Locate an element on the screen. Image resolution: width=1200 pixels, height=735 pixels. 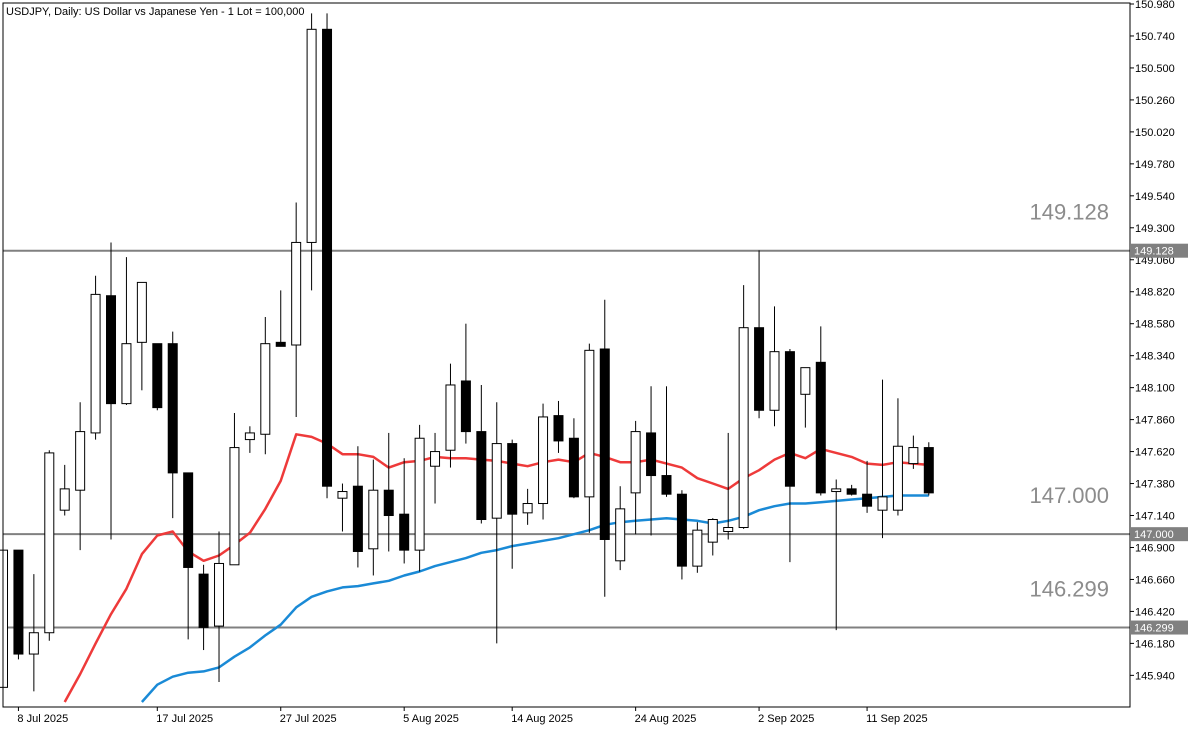
price-tick-label: 146.660 is located at coordinates (1155, 580).